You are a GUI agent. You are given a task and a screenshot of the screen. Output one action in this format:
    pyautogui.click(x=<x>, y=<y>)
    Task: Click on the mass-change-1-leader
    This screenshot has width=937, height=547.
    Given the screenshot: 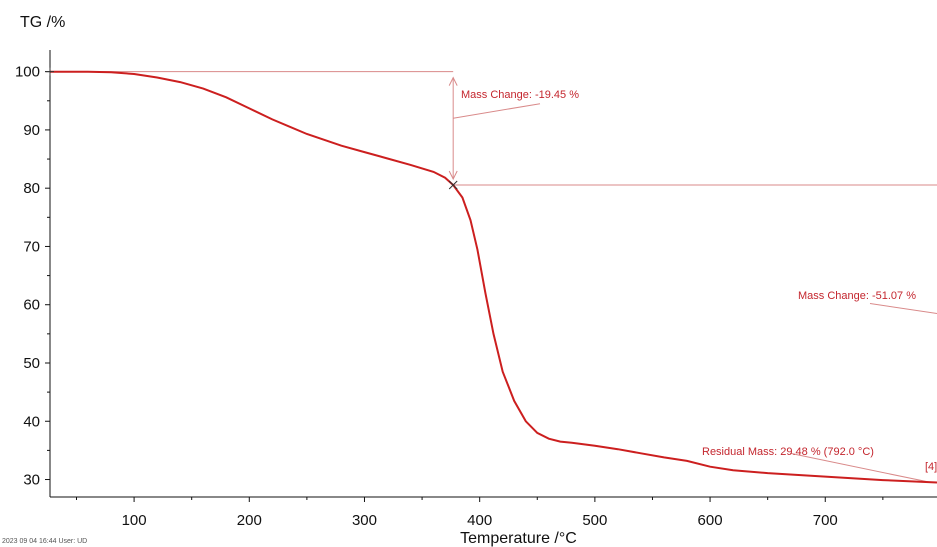 What is the action you would take?
    pyautogui.click(x=497, y=111)
    